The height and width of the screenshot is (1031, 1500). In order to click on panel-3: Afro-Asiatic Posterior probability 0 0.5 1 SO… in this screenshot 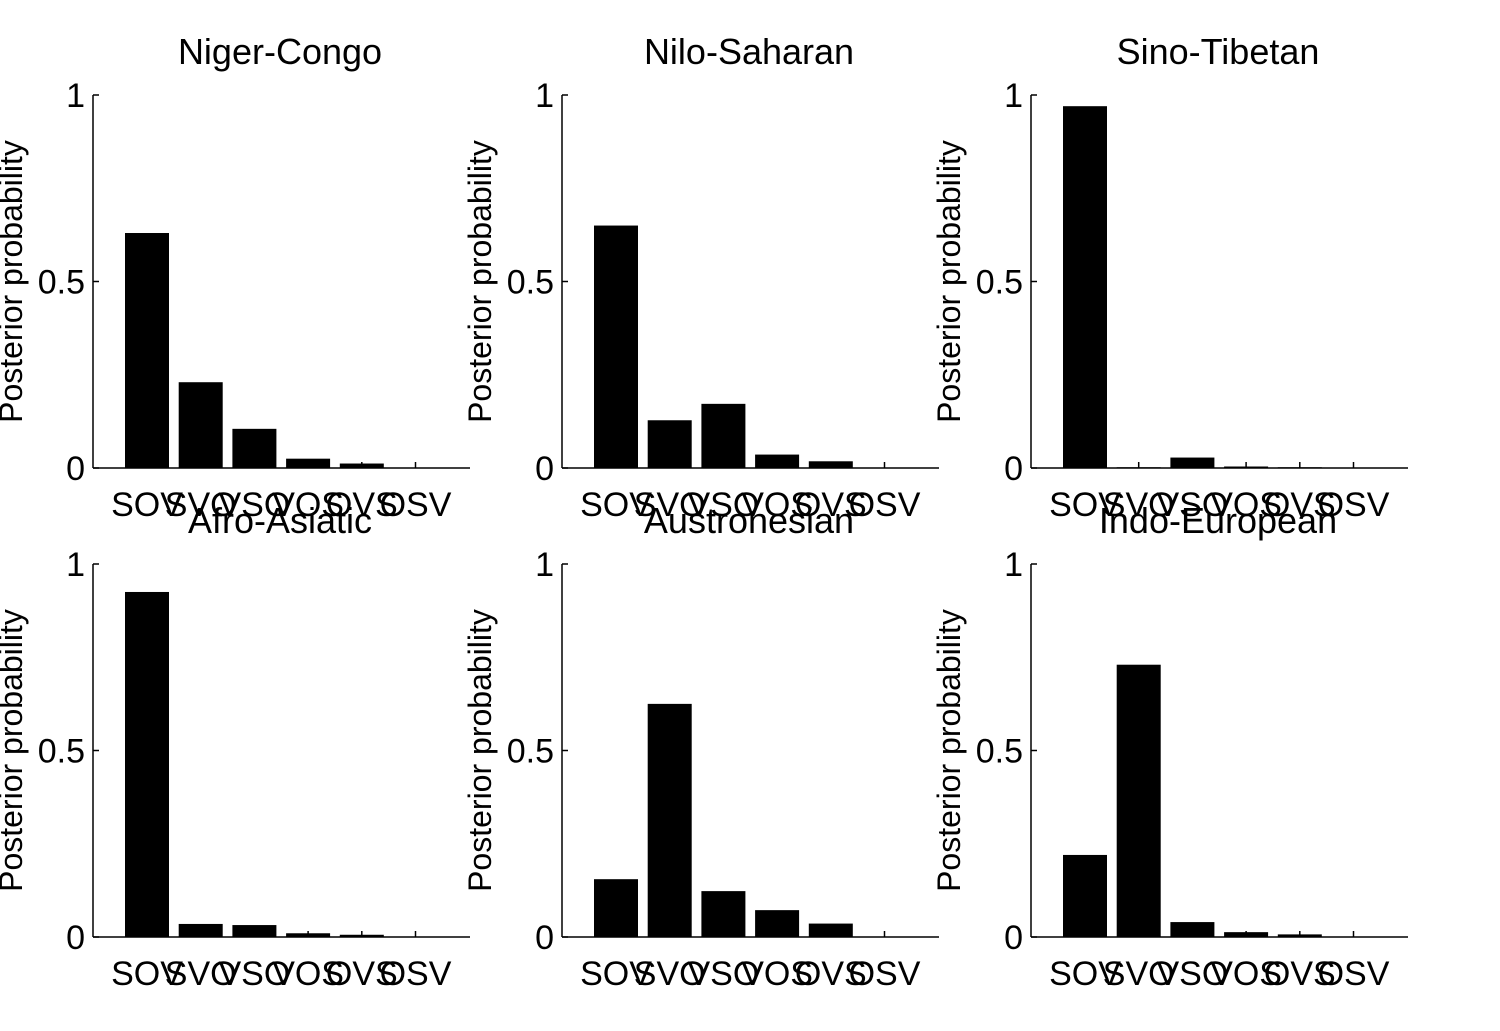, I will do `click(235, 746)`.